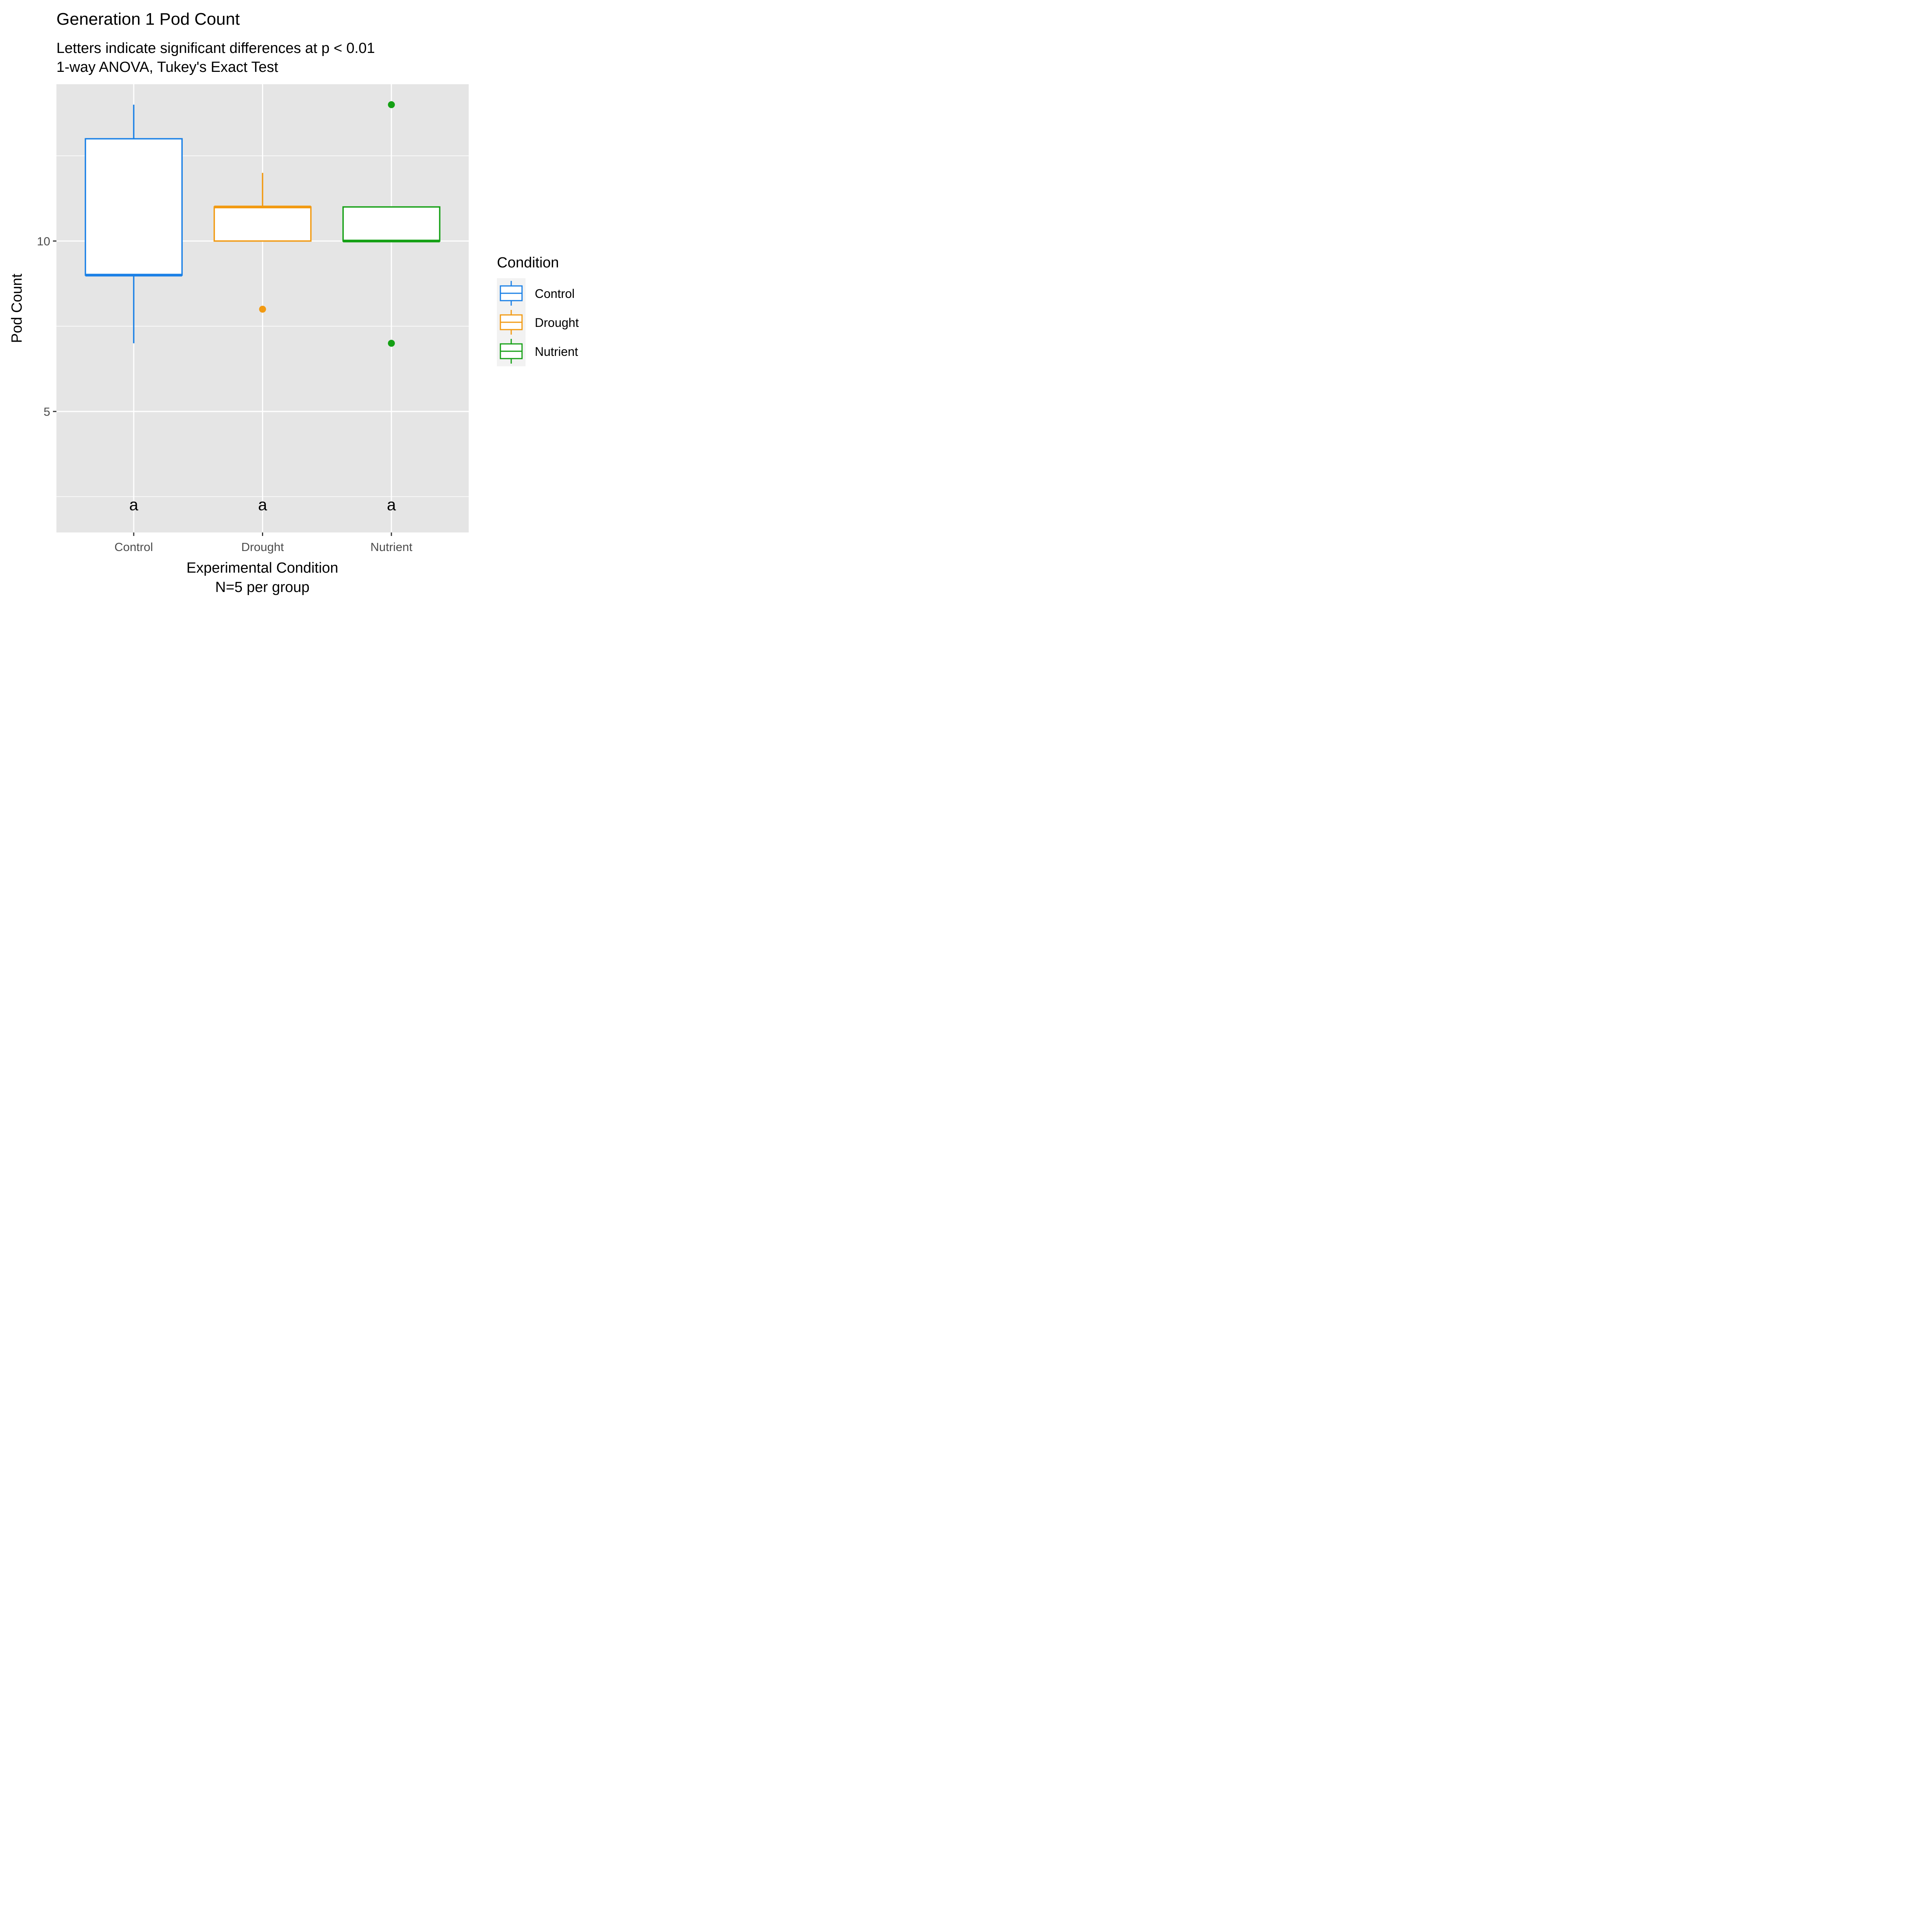 The height and width of the screenshot is (1932, 1932). I want to click on boxplot-drought: a, so click(262, 344).